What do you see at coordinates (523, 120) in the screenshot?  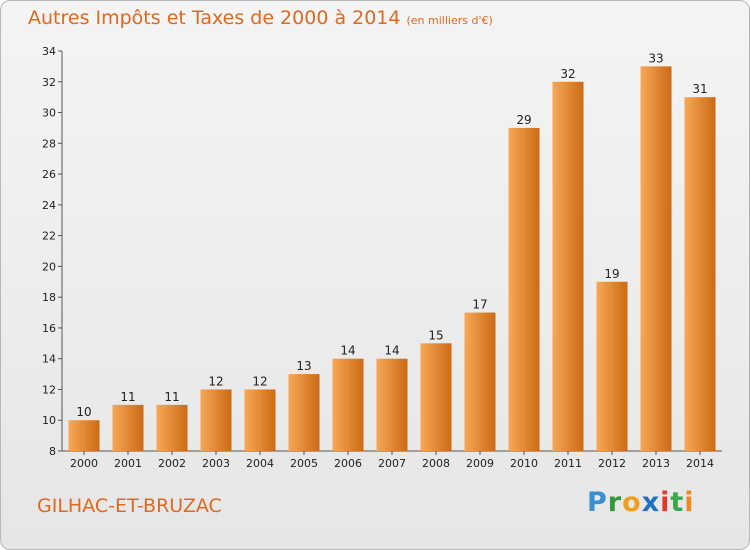 I see `data-label: 29` at bounding box center [523, 120].